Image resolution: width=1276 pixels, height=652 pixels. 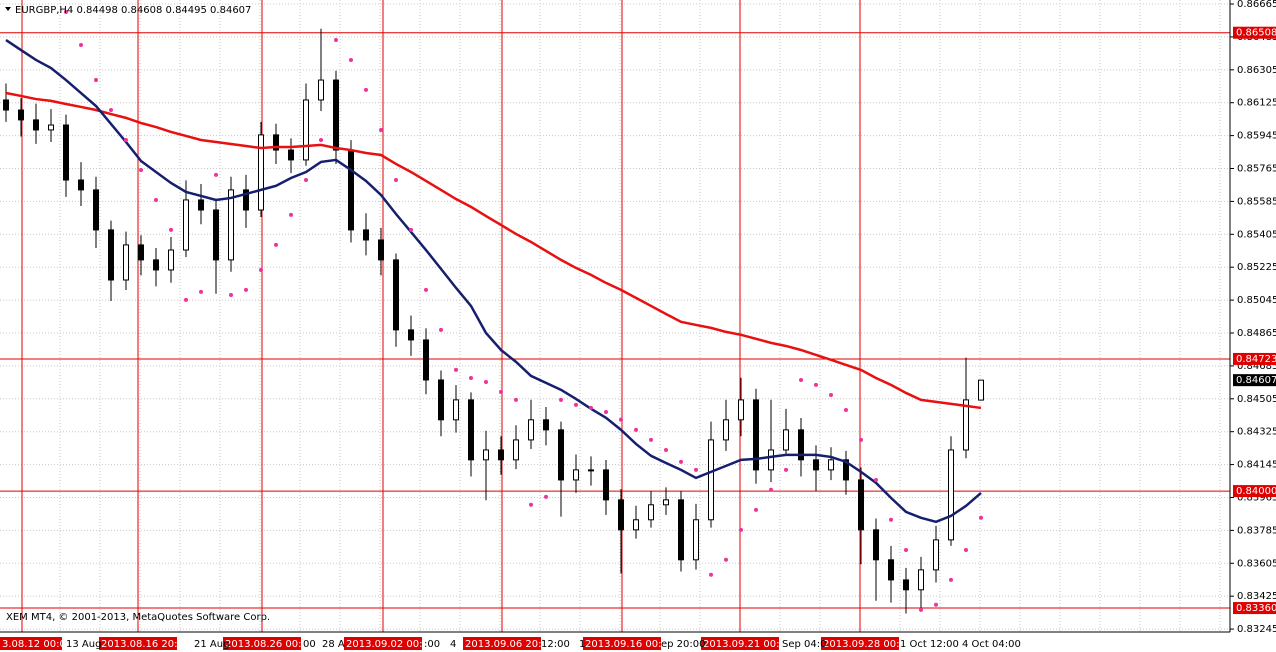 I want to click on y-tick-label: 0.86305, so click(x=1256, y=70).